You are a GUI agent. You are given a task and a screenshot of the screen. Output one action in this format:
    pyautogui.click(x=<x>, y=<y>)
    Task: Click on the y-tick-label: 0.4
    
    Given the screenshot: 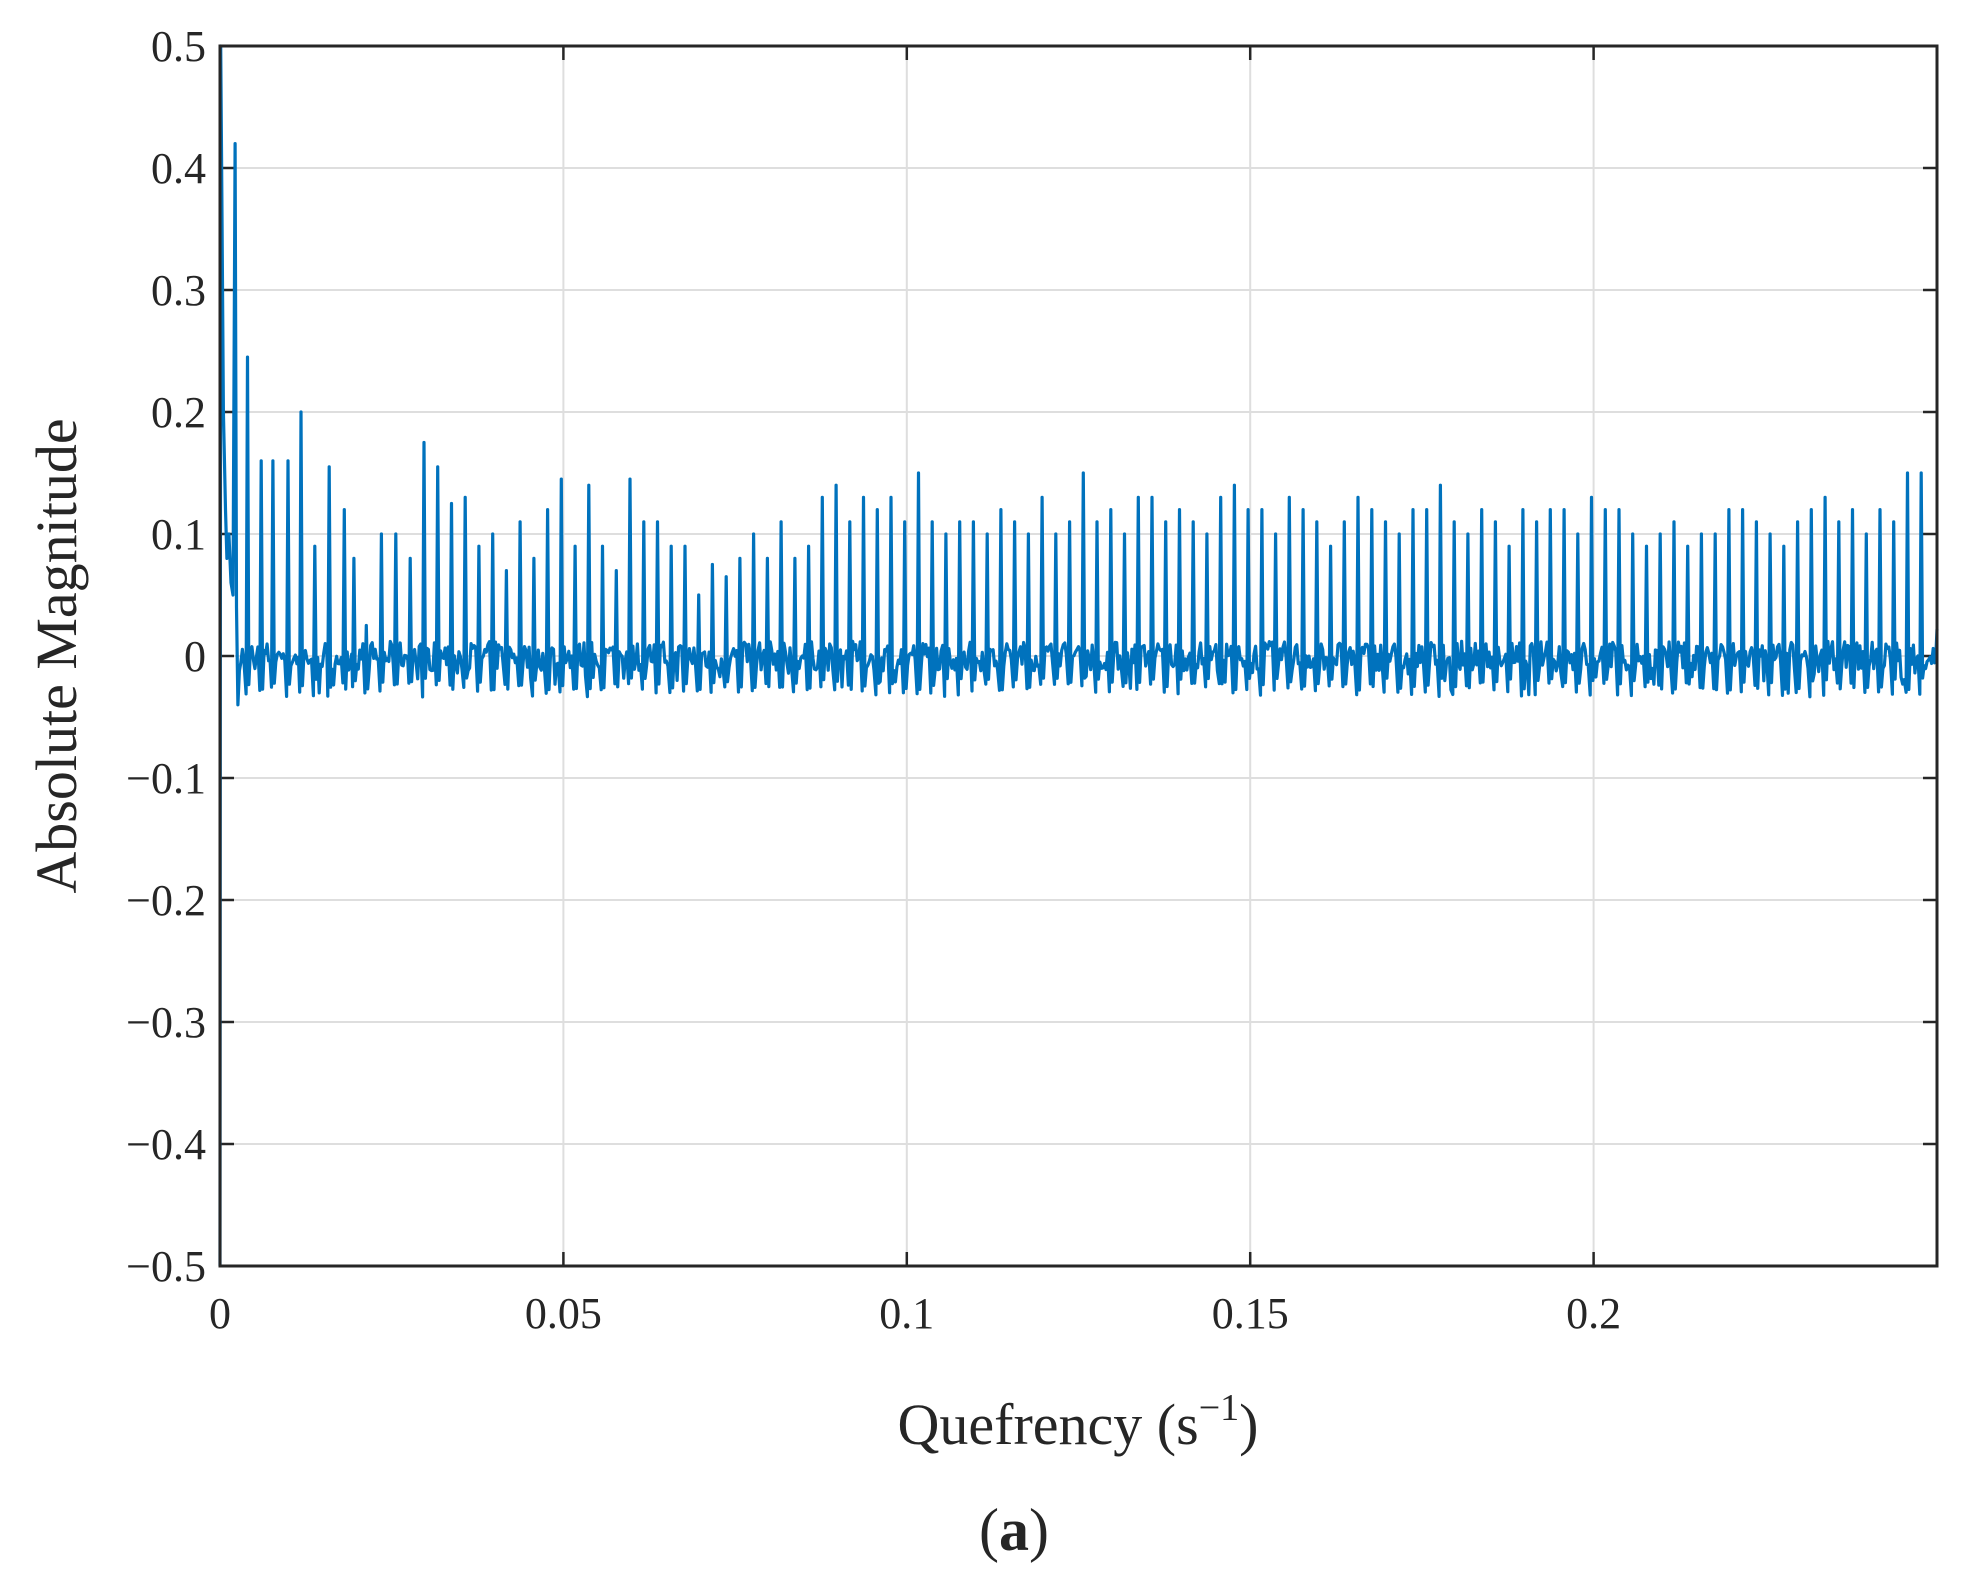 What is the action you would take?
    pyautogui.click(x=178, y=168)
    